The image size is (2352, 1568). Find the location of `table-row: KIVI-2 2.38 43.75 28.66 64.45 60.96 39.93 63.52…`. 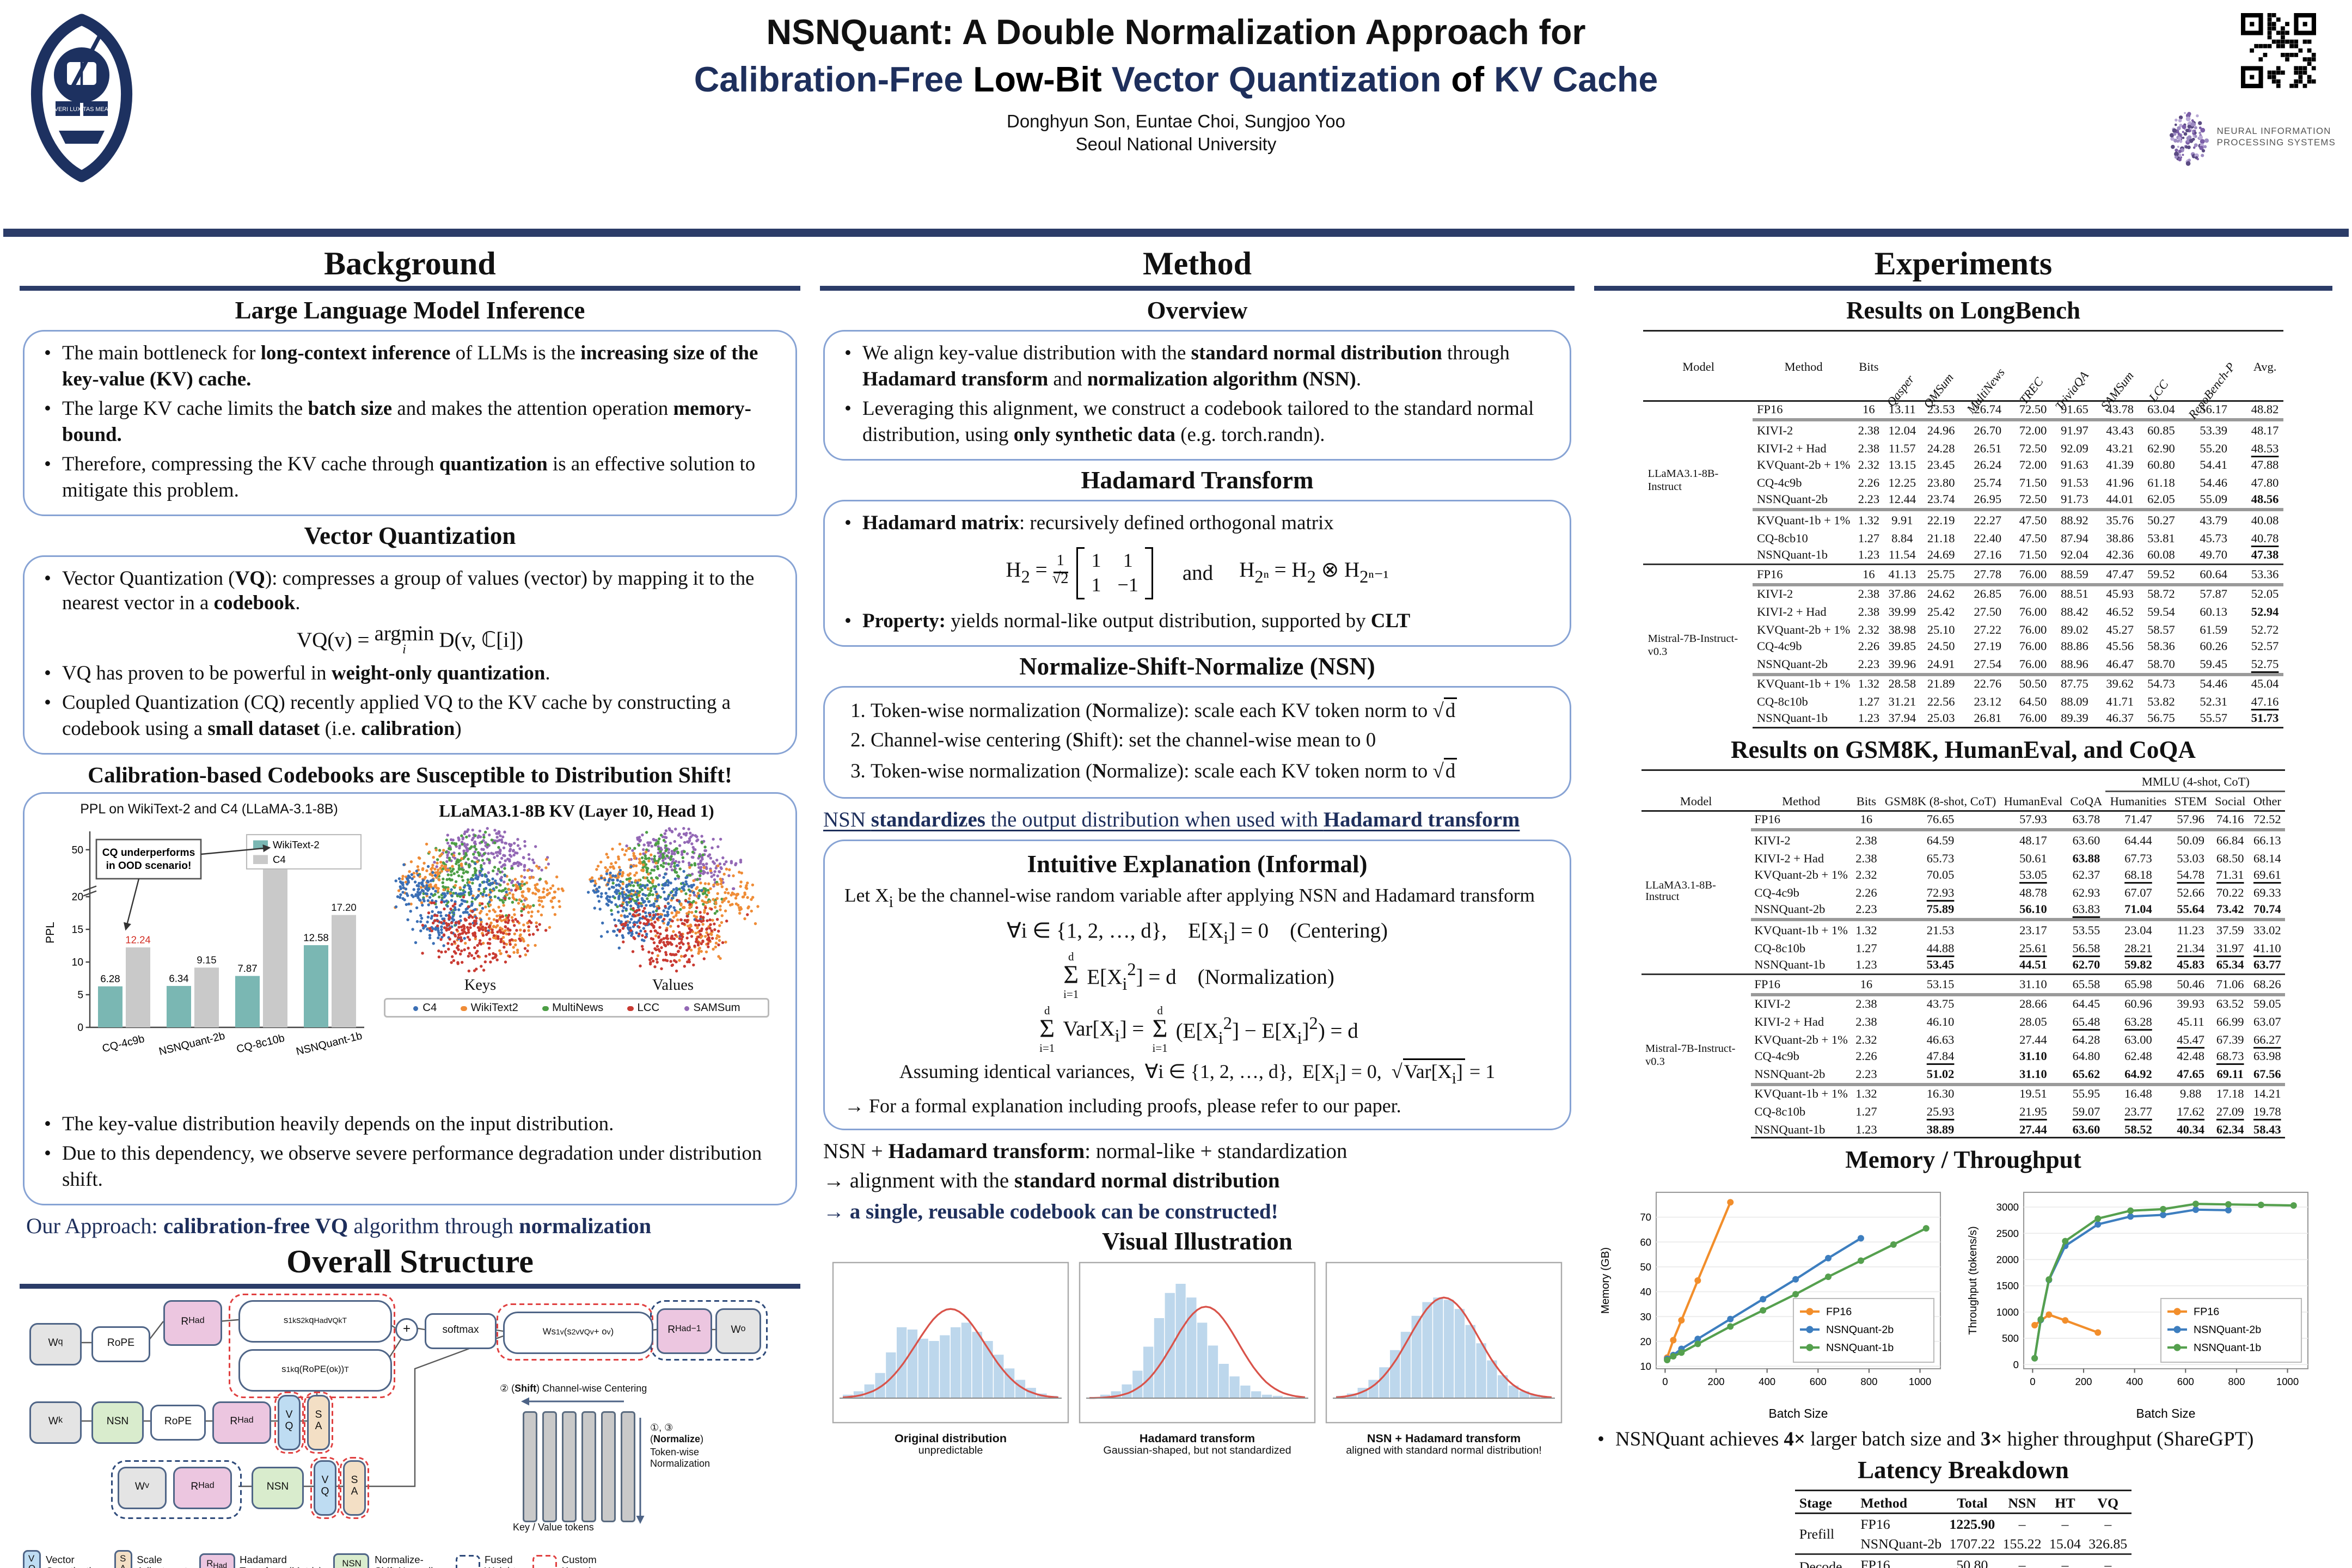

table-row: KIVI-2 2.38 43.75 28.66 64.45 60.96 39.93 63.52… is located at coordinates (1963, 1002).